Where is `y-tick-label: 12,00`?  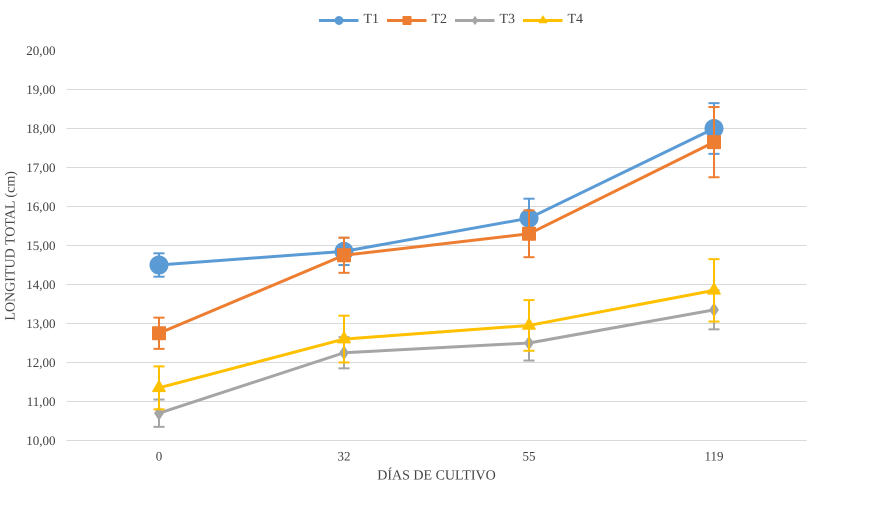
y-tick-label: 12,00 is located at coordinates (41, 362).